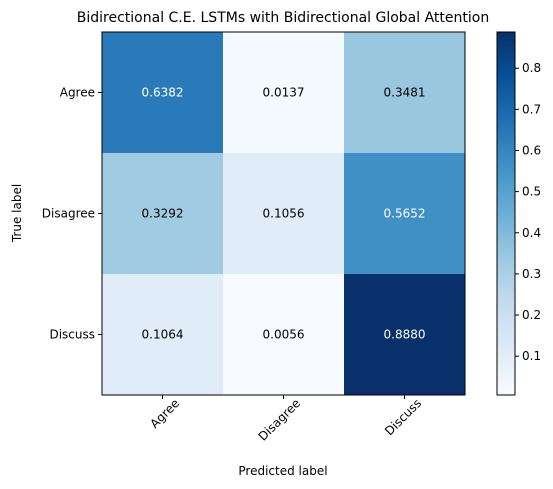 This screenshot has width=553, height=489. I want to click on cell-value-label: 0.5652, so click(405, 214).